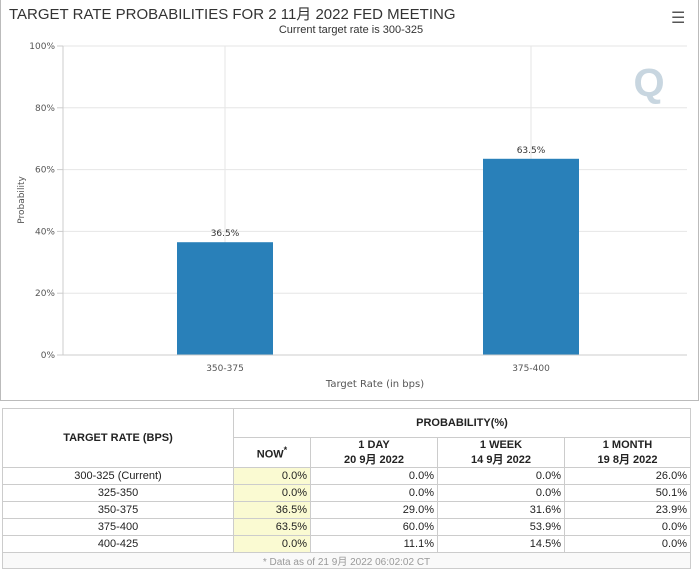  I want to click on asterisk: *, so click(285, 449).